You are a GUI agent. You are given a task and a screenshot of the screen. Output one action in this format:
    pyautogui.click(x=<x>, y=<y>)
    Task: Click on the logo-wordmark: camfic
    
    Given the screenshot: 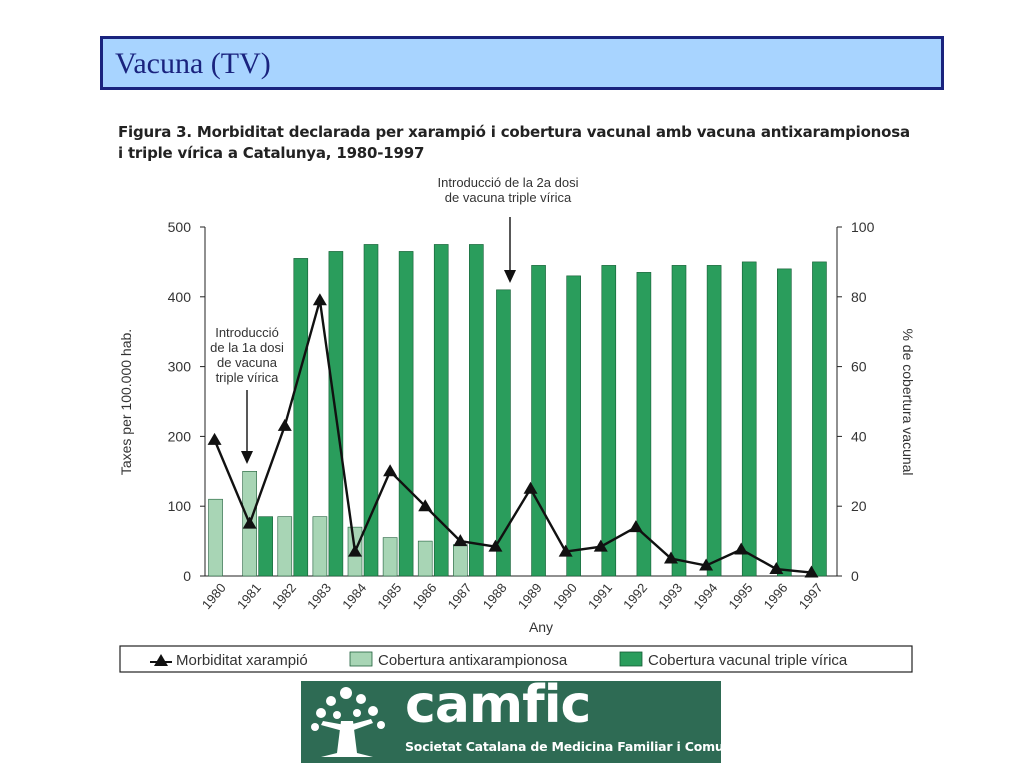 What is the action you would take?
    pyautogui.click(x=498, y=705)
    